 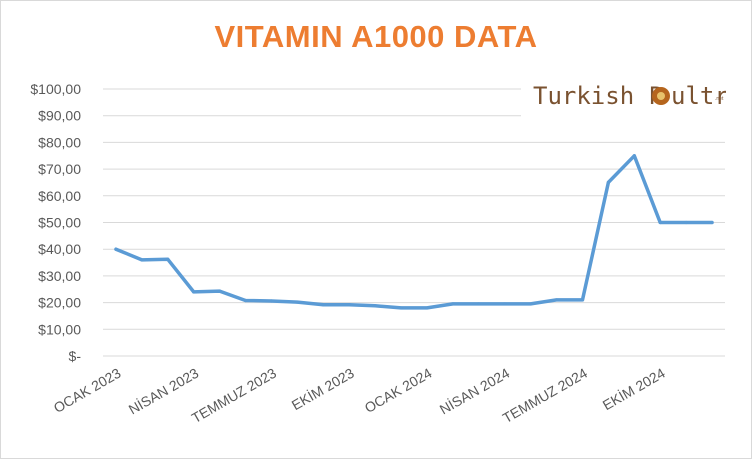 I want to click on x-tick-label: OCAK 2024, so click(x=398, y=390).